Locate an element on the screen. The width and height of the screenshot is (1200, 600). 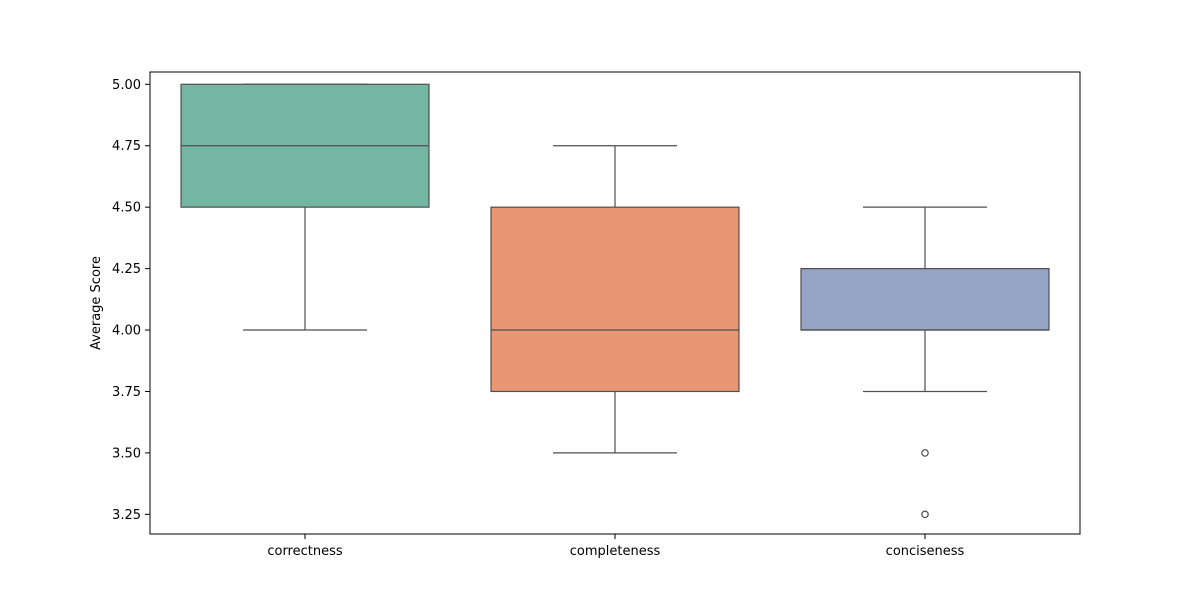
box-conciseness is located at coordinates (925, 362).